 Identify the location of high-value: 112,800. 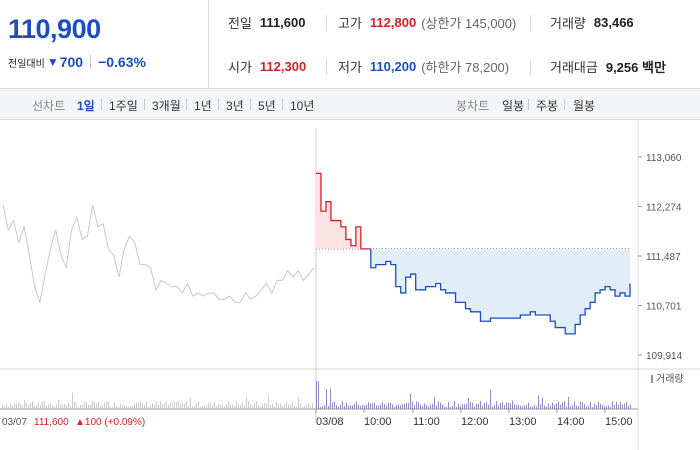
(393, 22).